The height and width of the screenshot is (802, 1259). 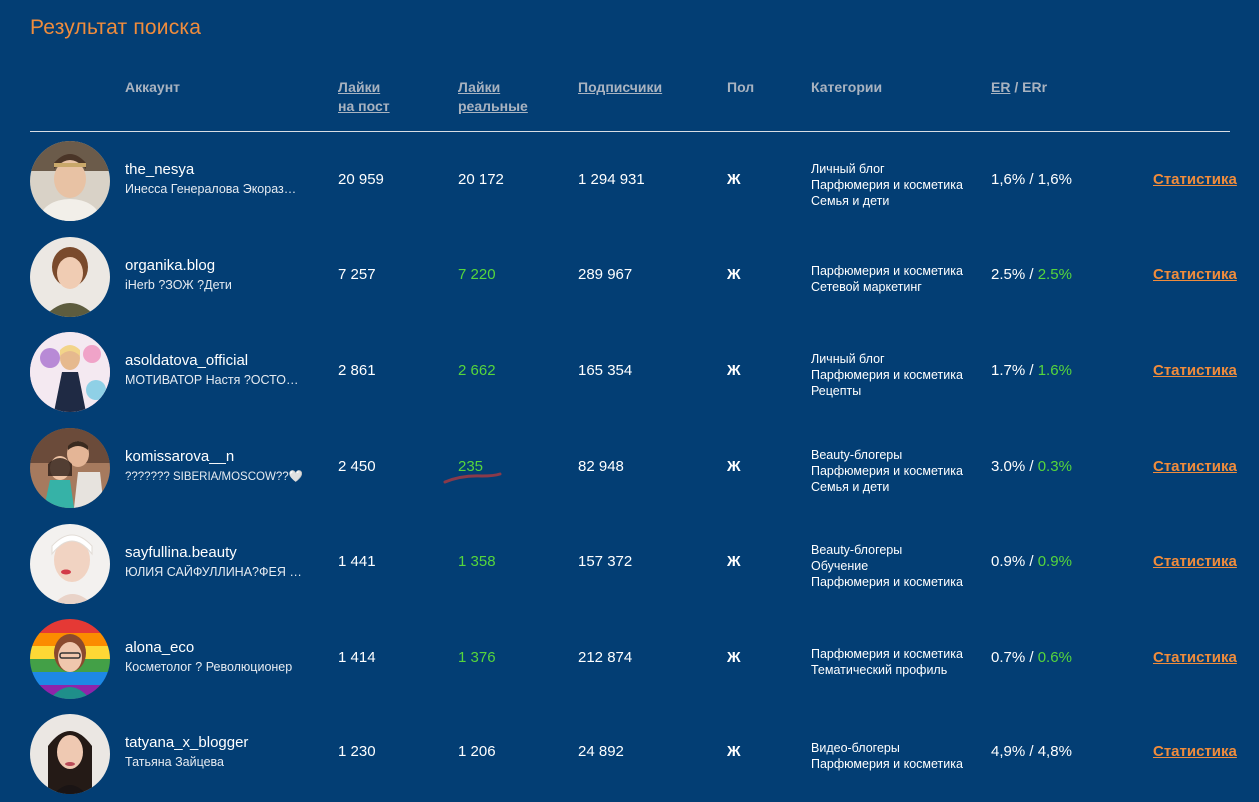 I want to click on likes-per-post: 2 861, so click(x=357, y=370).